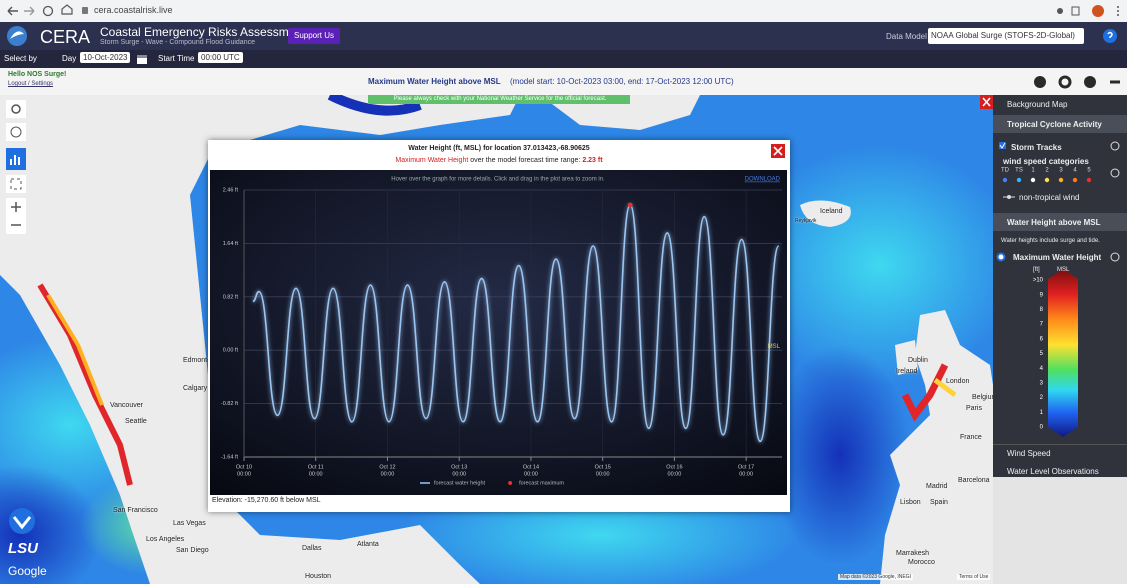  Describe the element at coordinates (778, 151) in the screenshot. I see `popup-close` at that location.